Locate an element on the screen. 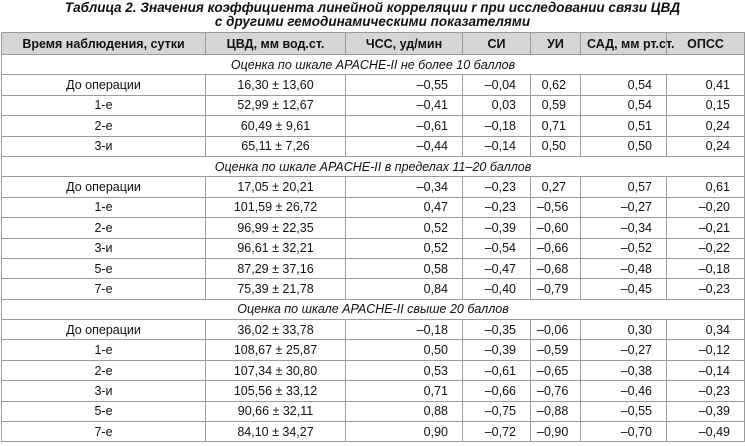  table-cell: 16,30 ± 13,60 is located at coordinates (275, 85).